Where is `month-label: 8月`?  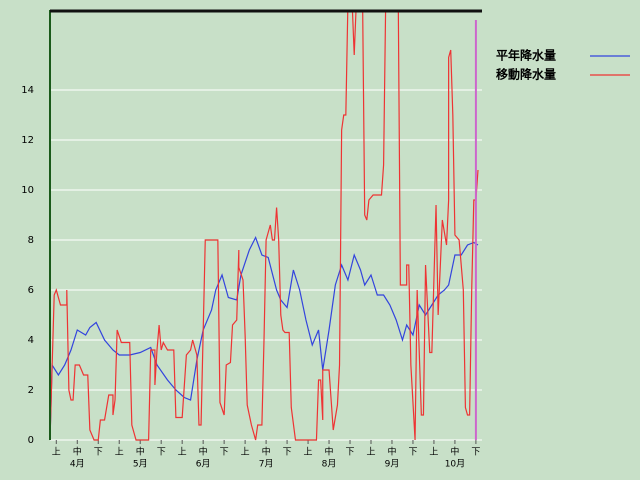
month-label: 8月 is located at coordinates (329, 464).